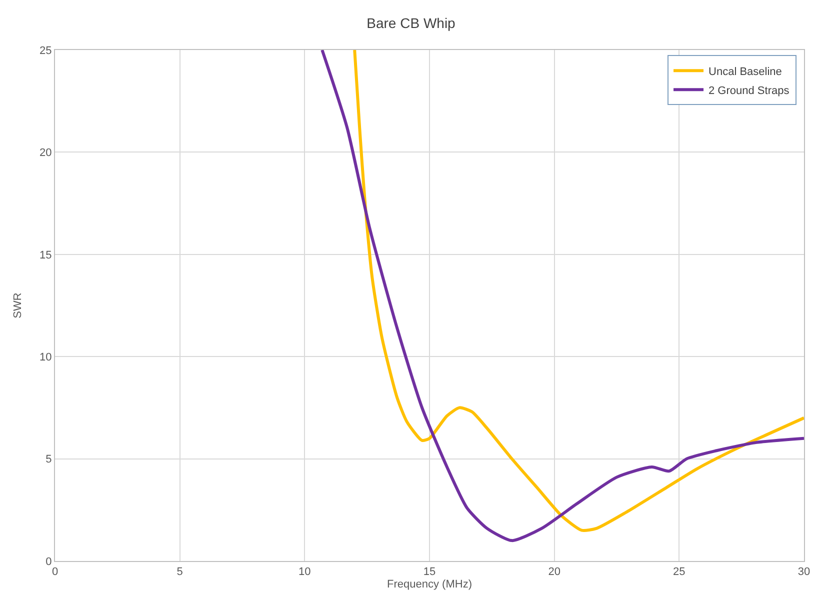  I want to click on y-axis-title: SWR, so click(18, 305).